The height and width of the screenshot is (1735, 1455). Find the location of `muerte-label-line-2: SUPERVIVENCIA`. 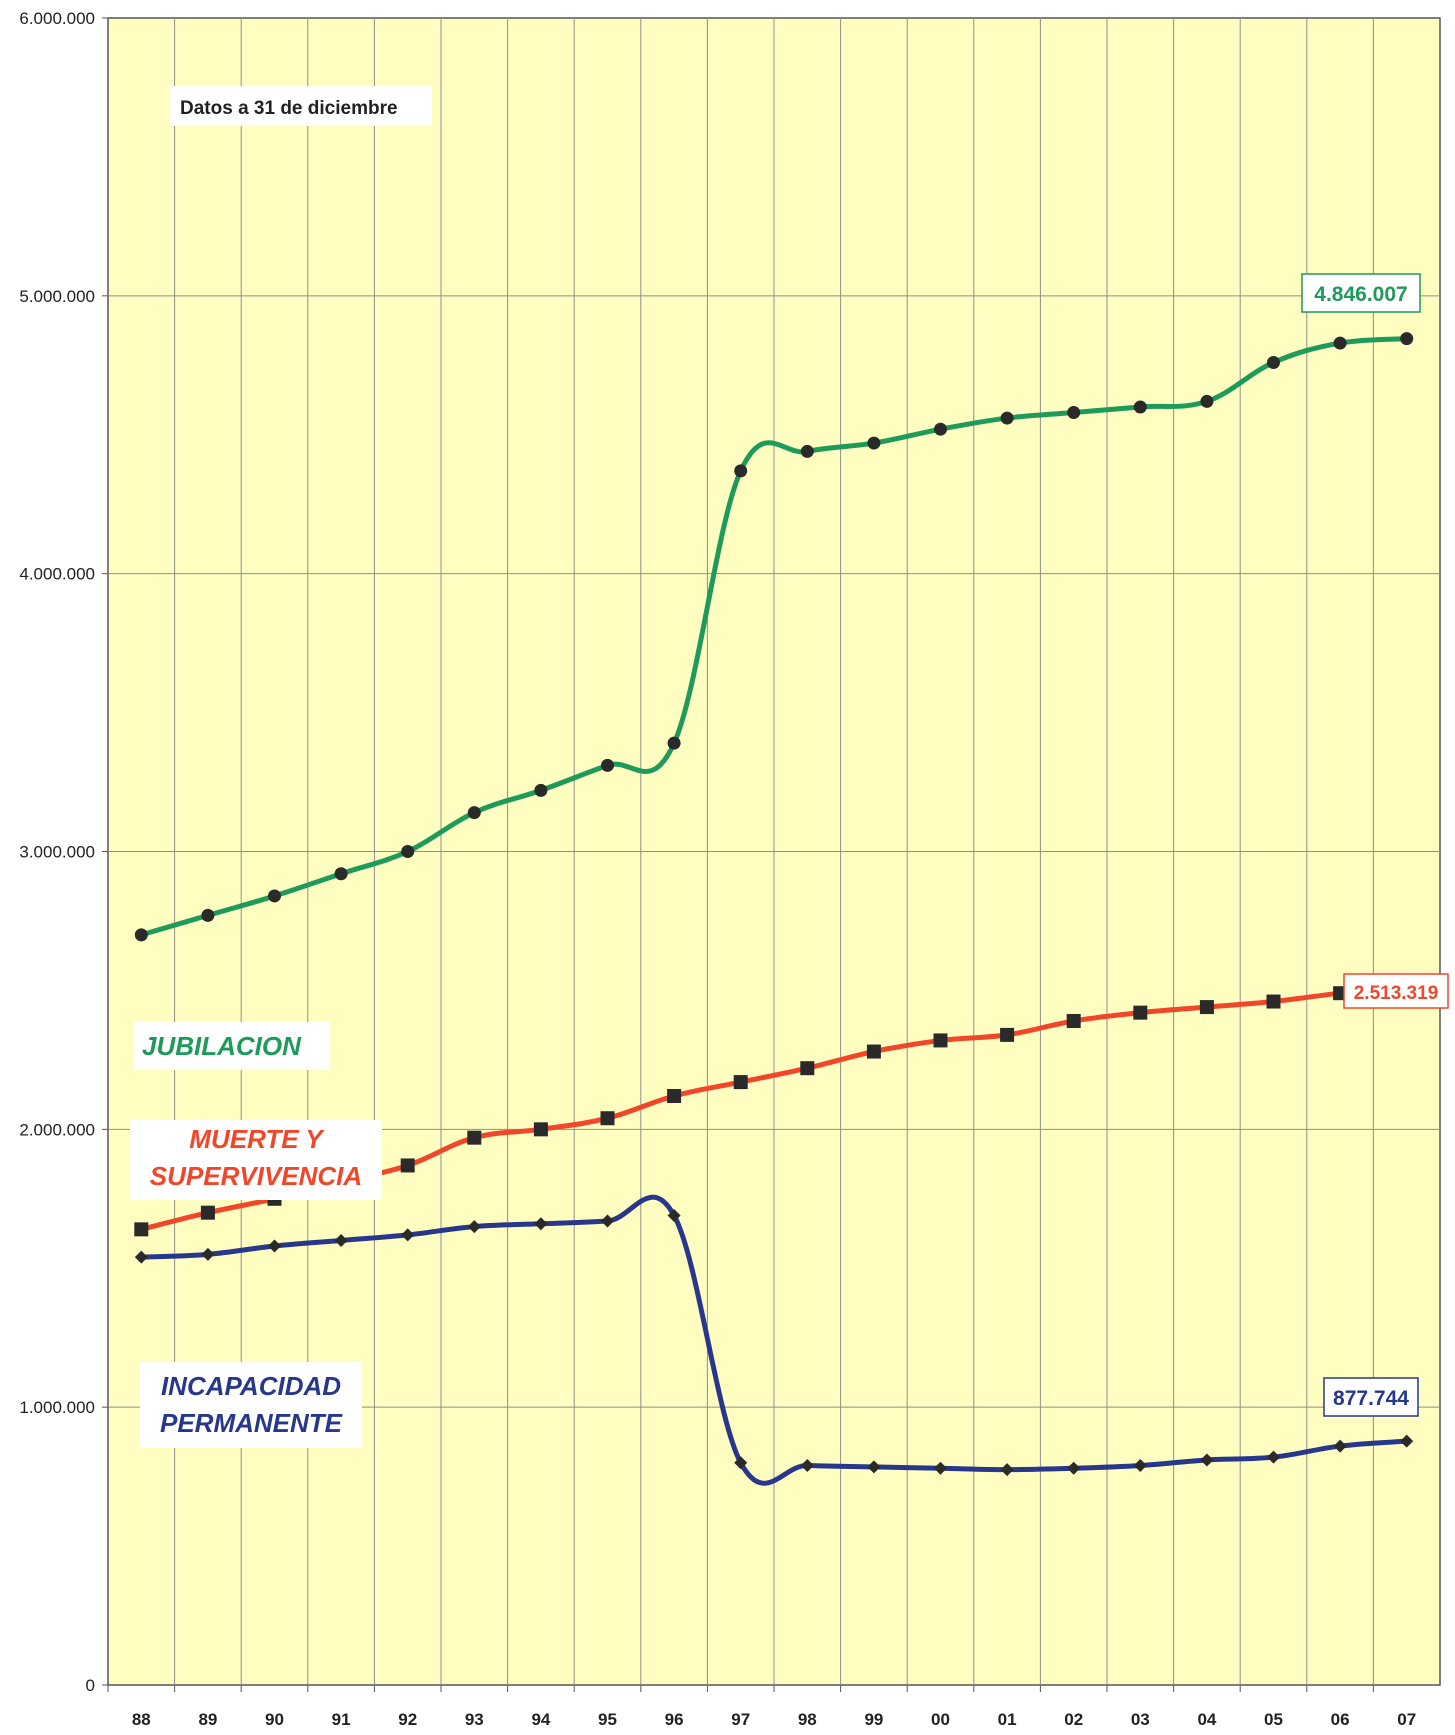

muerte-label-line-2: SUPERVIVENCIA is located at coordinates (256, 1176).